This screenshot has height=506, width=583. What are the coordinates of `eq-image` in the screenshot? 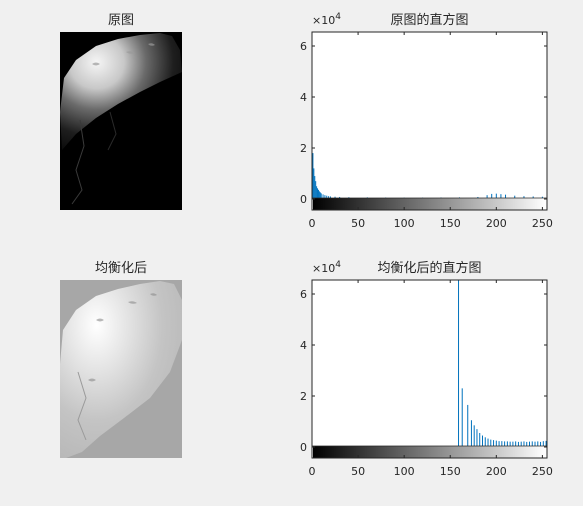 It's located at (121, 369).